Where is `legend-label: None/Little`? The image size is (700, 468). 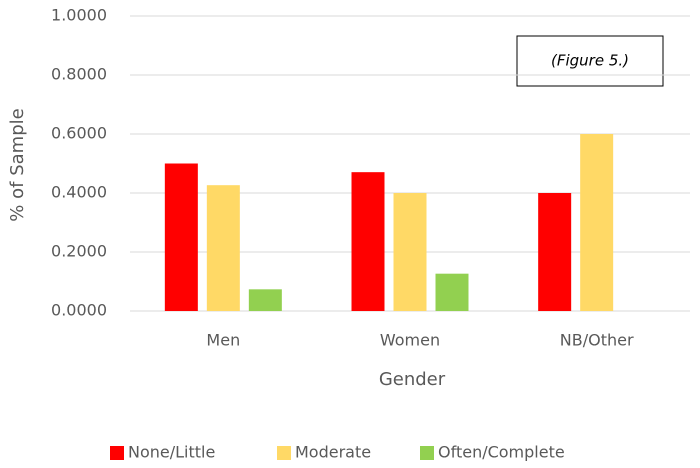 legend-label: None/Little is located at coordinates (171, 452).